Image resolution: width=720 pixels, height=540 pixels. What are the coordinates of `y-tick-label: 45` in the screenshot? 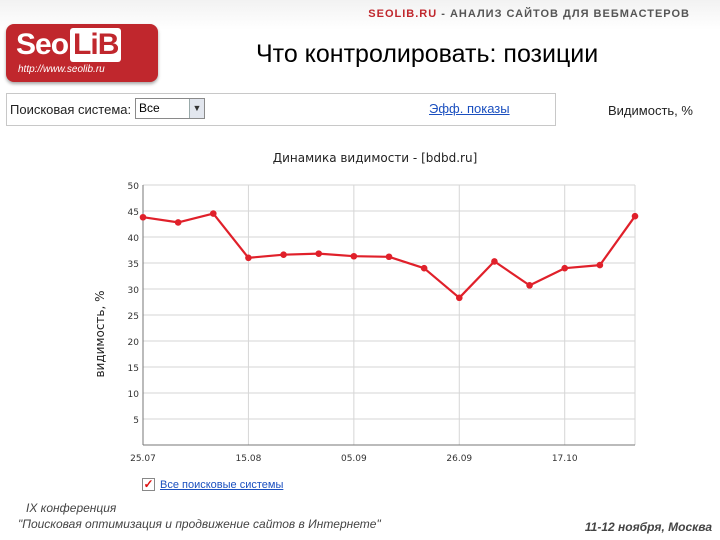 It's located at (133, 213).